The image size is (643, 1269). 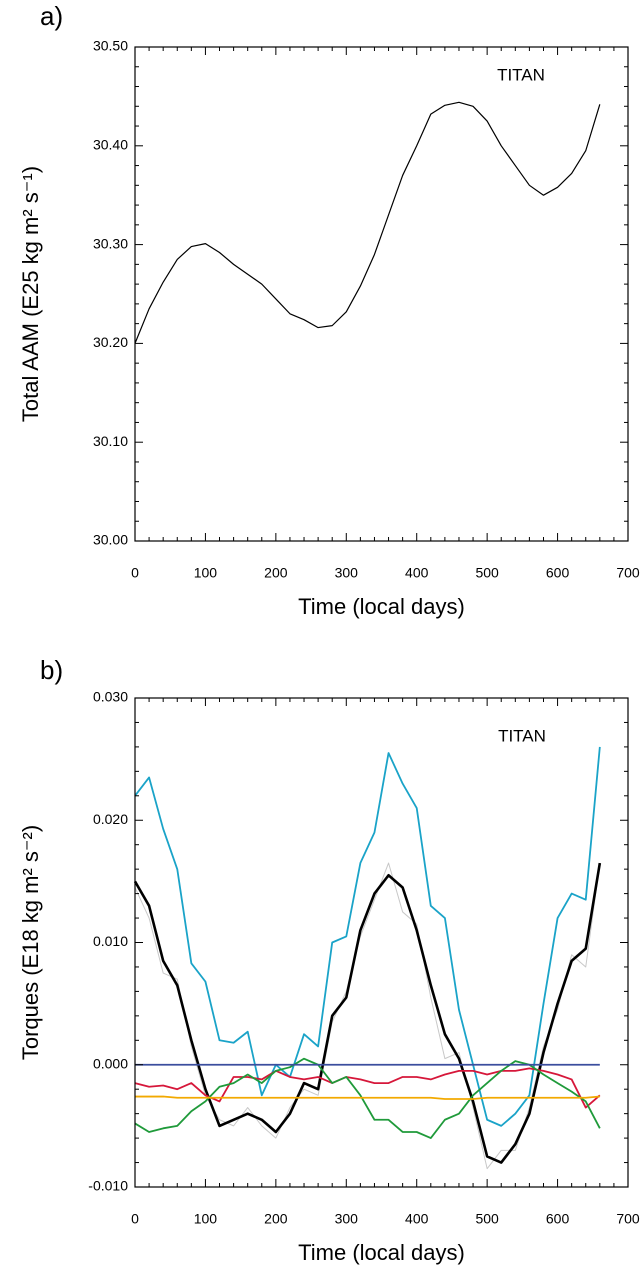 What do you see at coordinates (110, 342) in the screenshot?
I see `y-tick-label: 30.20` at bounding box center [110, 342].